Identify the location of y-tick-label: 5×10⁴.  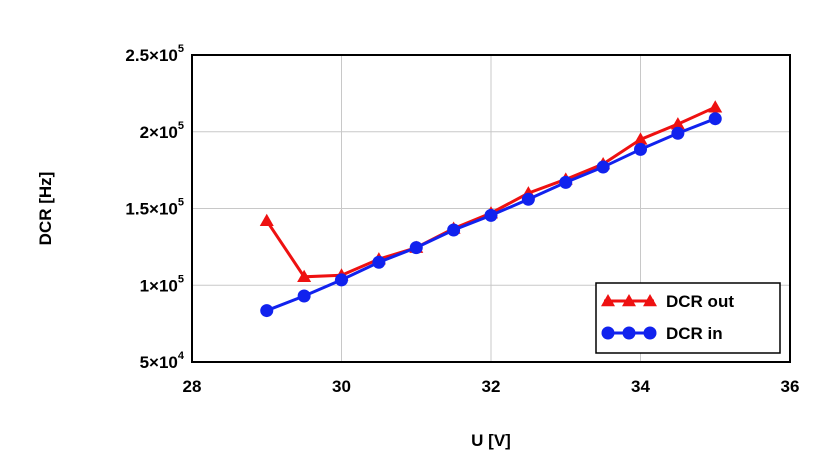
(162, 361).